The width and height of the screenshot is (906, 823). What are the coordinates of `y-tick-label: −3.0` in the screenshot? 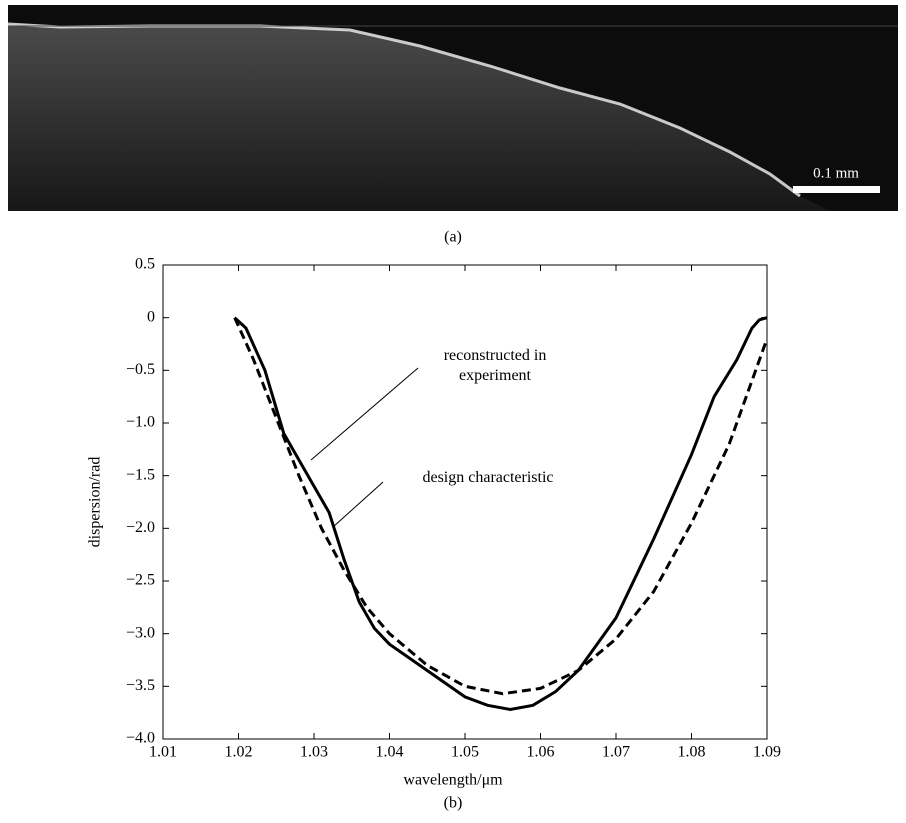 It's located at (140, 632).